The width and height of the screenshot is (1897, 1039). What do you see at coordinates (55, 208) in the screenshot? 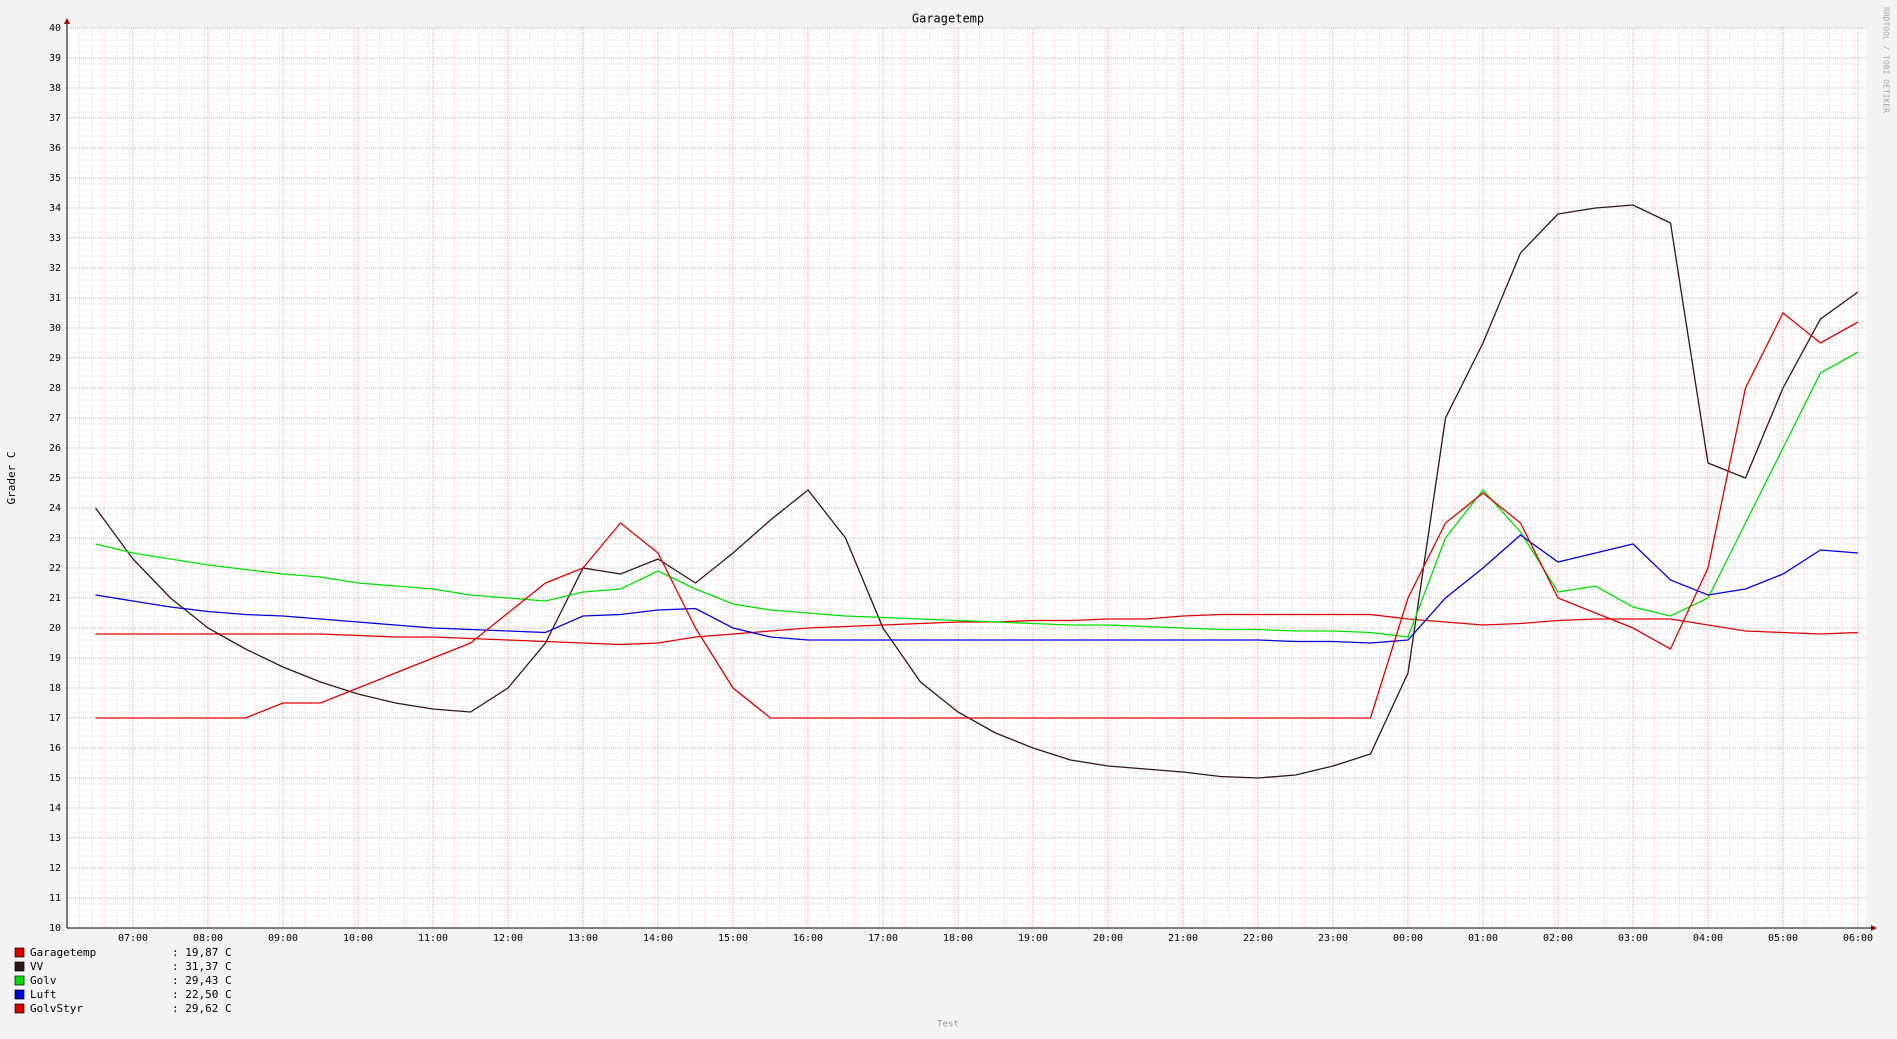
I see `y-tick-label: 34` at bounding box center [55, 208].